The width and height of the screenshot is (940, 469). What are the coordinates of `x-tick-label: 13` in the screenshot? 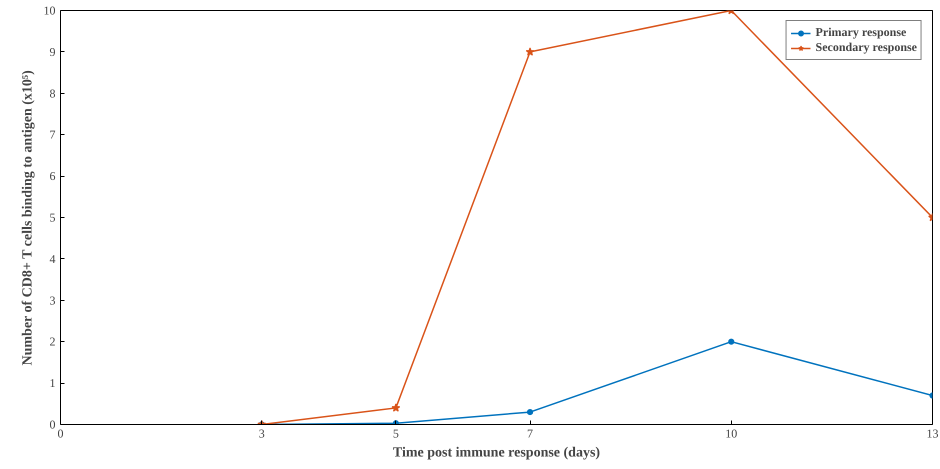 It's located at (932, 433).